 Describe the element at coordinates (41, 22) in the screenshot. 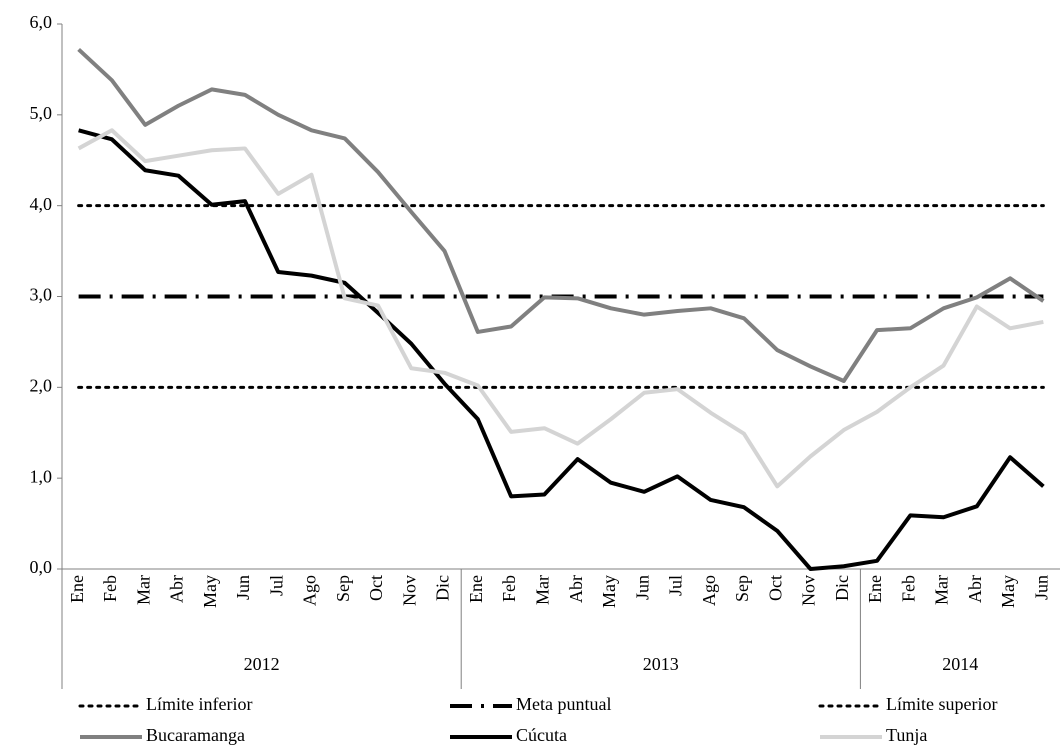

I see `y-tick-label: 6,0` at that location.